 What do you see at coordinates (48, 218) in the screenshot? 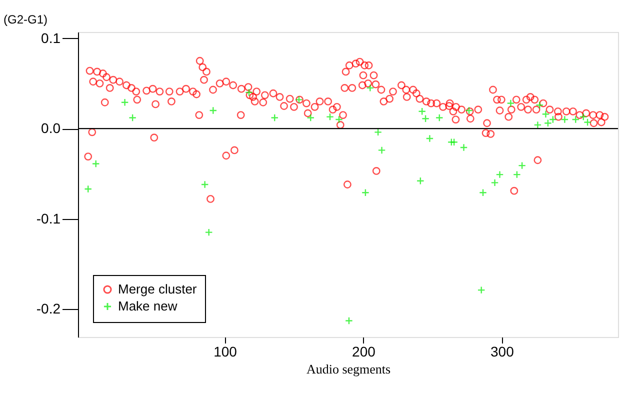
I see `y-tick-label: -0.1` at bounding box center [48, 218].